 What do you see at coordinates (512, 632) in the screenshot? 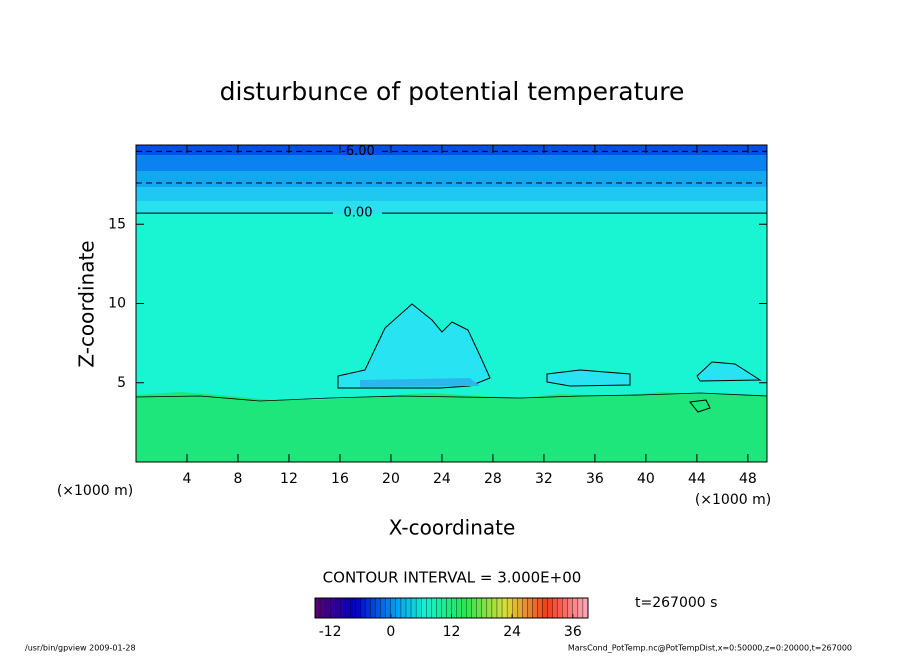
I see `colorbar-tick-label: 24` at bounding box center [512, 632].